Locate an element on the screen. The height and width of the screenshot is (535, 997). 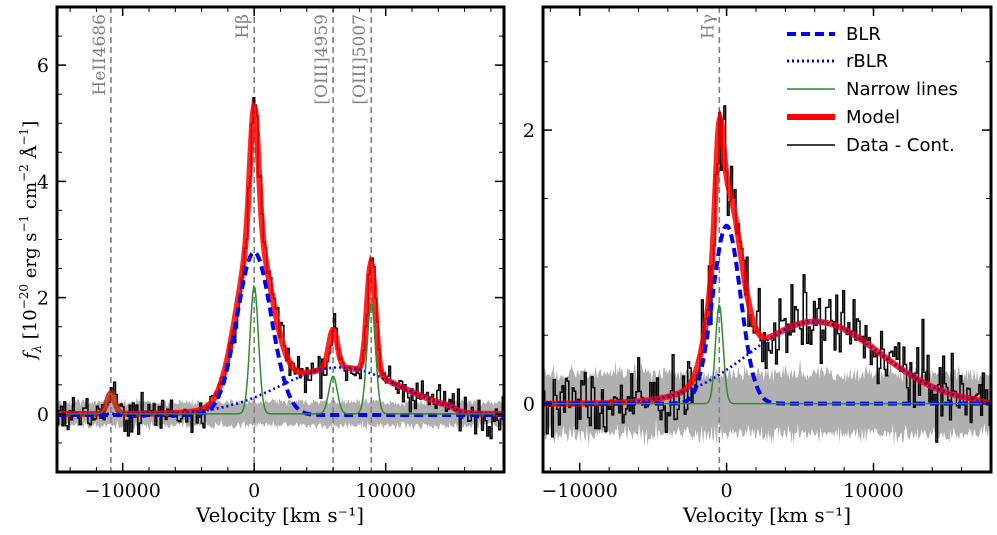
line-label-0: HeII4686 is located at coordinates (100, 55).